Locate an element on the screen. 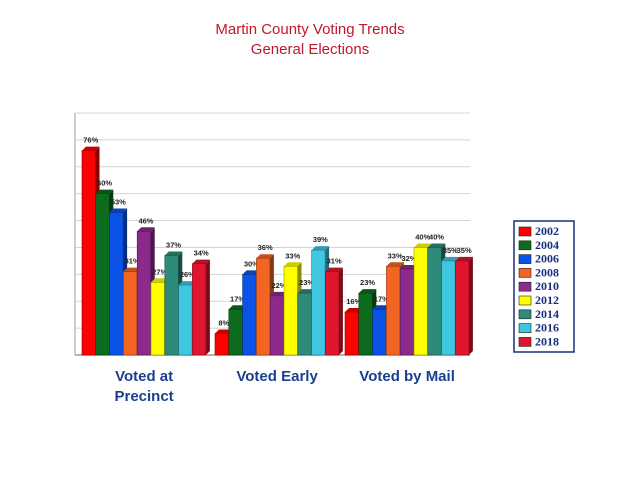  data-label-2012-1: 33% is located at coordinates (292, 255).